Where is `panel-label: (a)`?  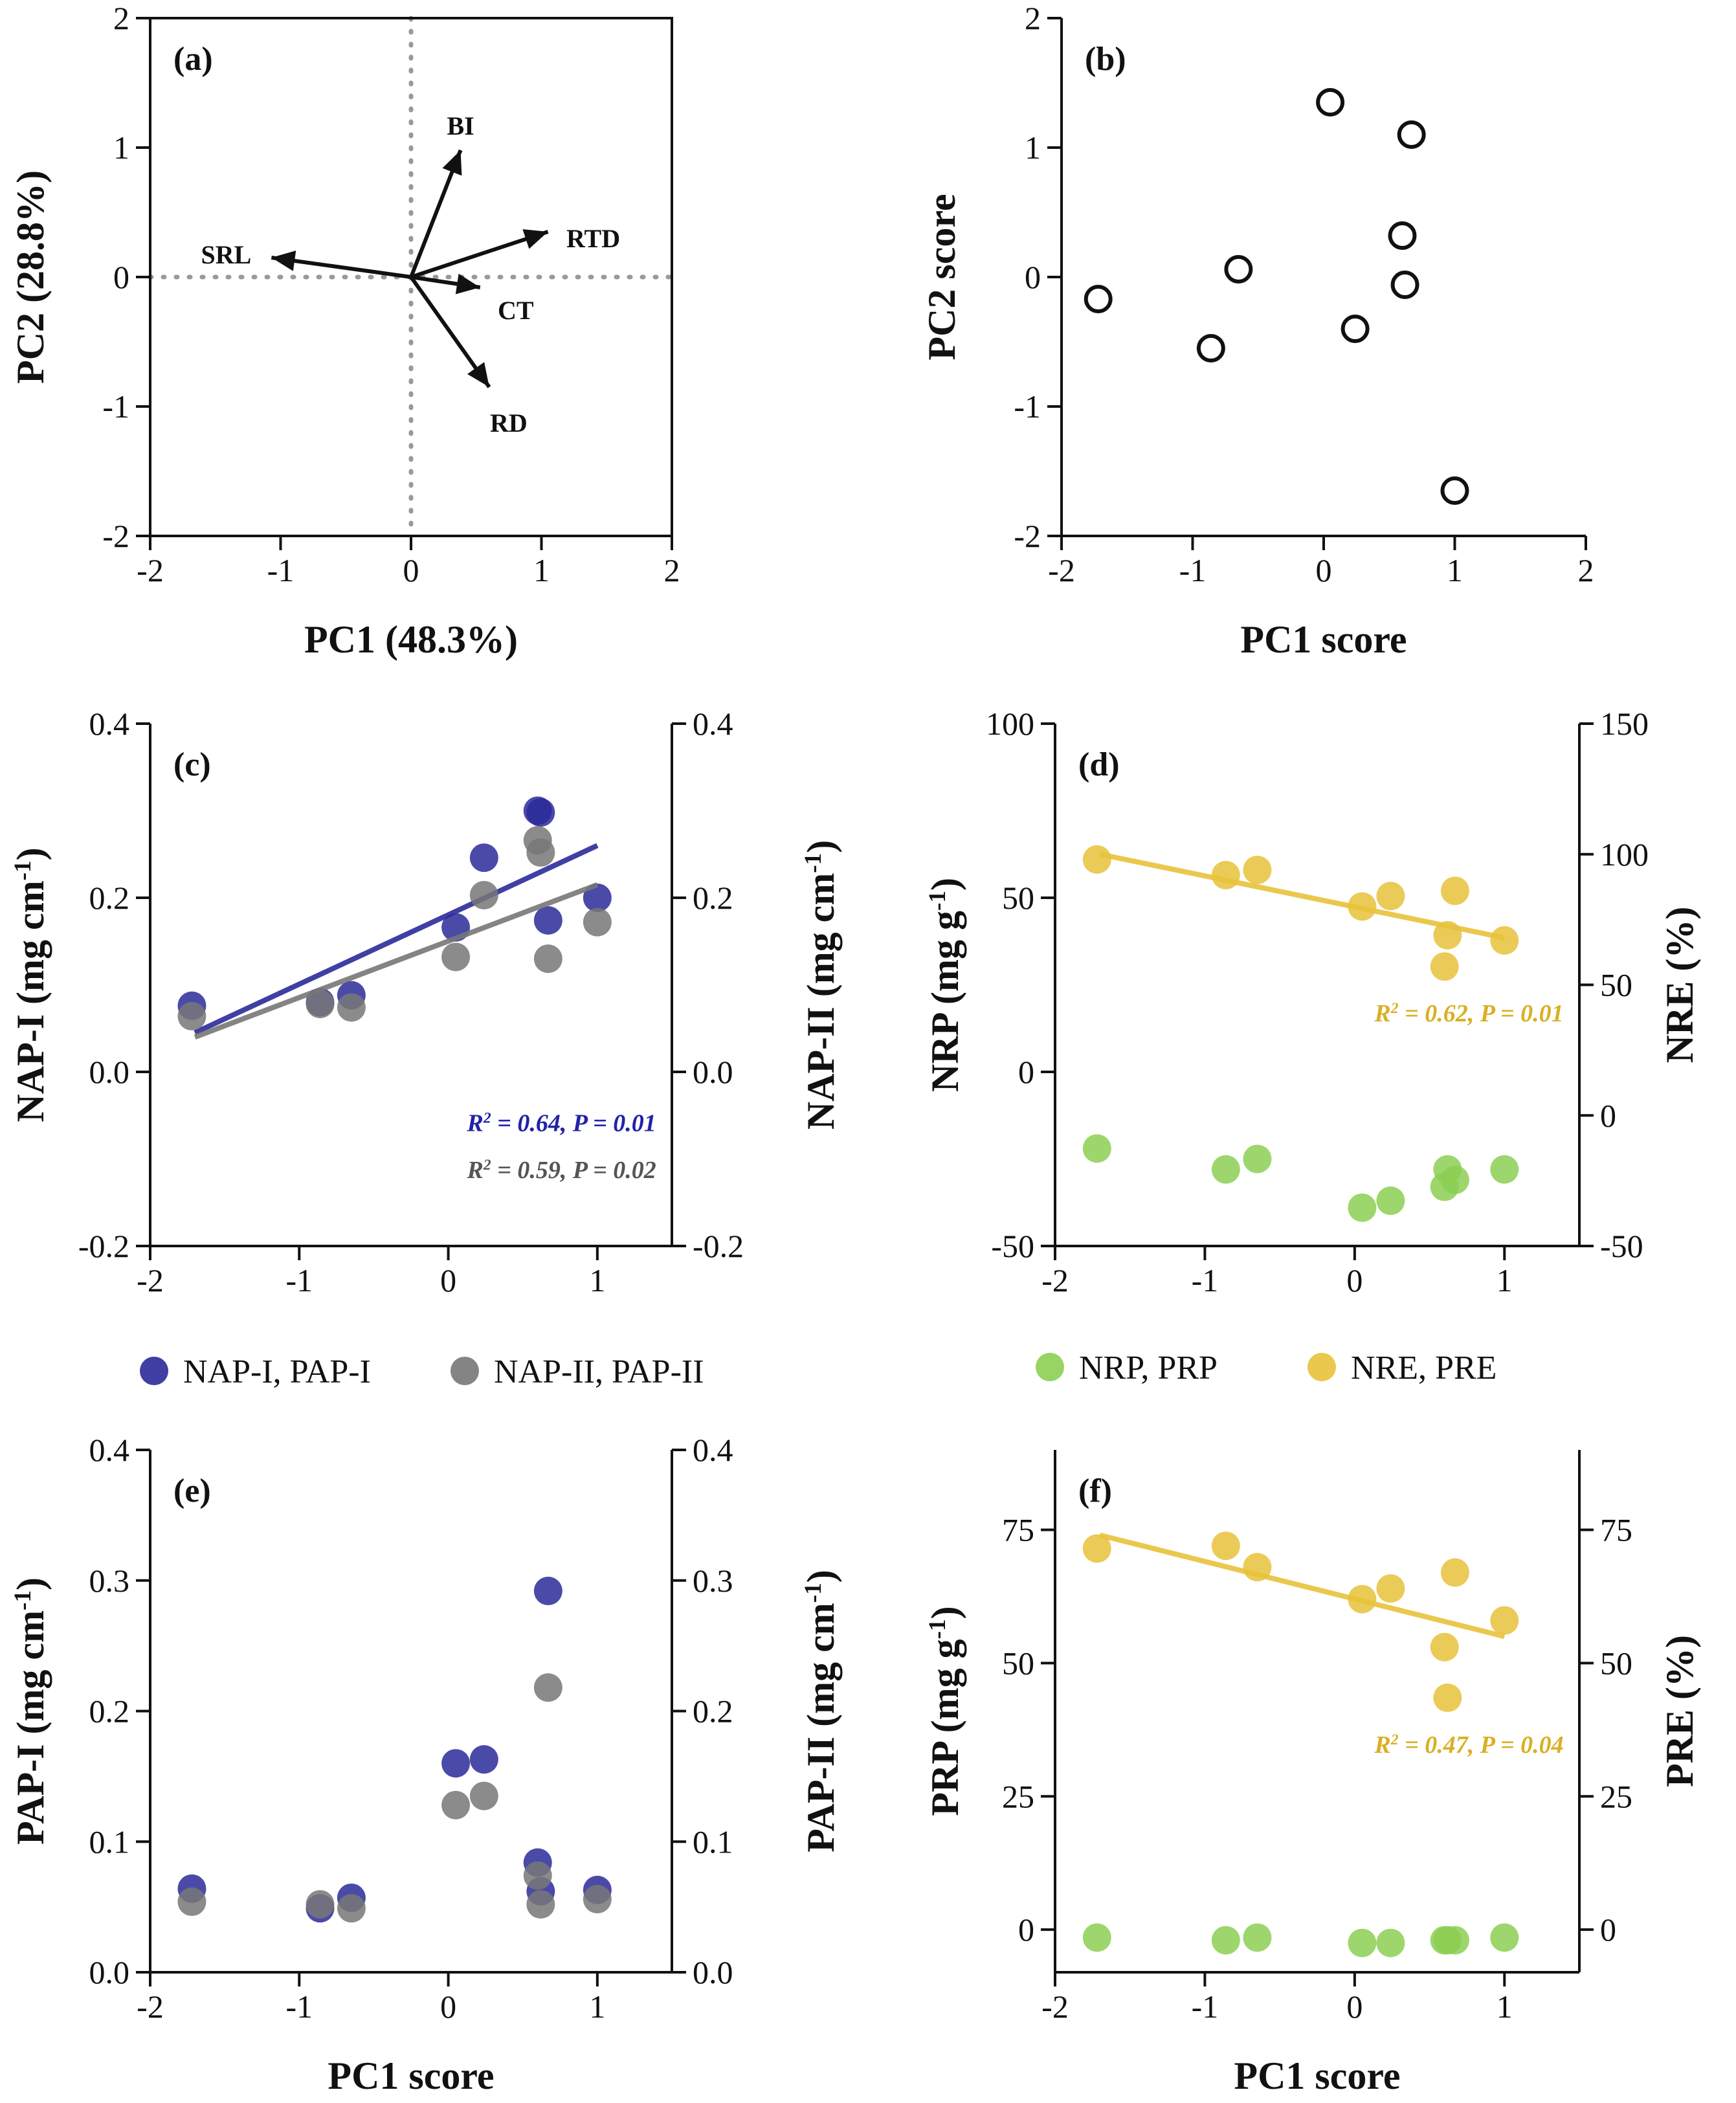
panel-label: (a) is located at coordinates (193, 60).